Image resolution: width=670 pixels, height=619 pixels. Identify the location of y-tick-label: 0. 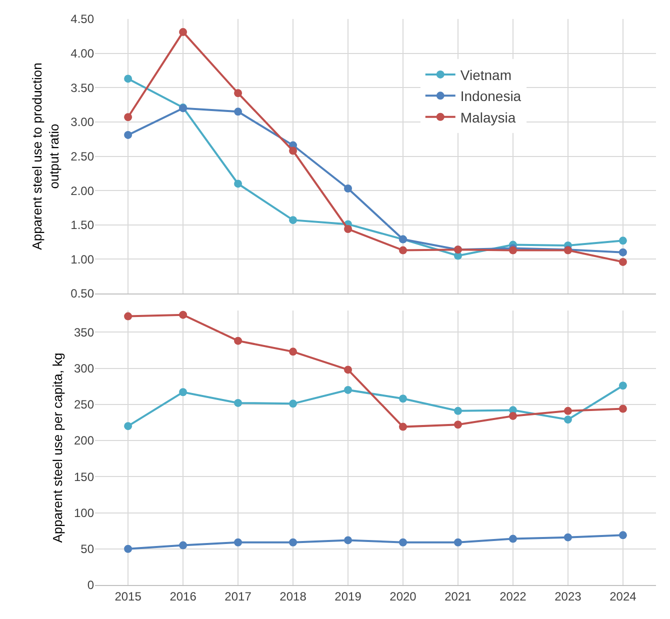
(90, 585).